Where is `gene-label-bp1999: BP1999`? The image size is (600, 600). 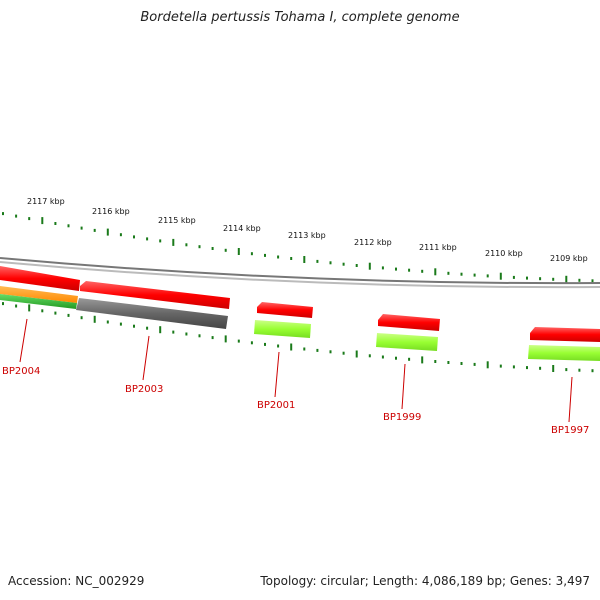
gene-label-bp1999: BP1999 is located at coordinates (402, 417).